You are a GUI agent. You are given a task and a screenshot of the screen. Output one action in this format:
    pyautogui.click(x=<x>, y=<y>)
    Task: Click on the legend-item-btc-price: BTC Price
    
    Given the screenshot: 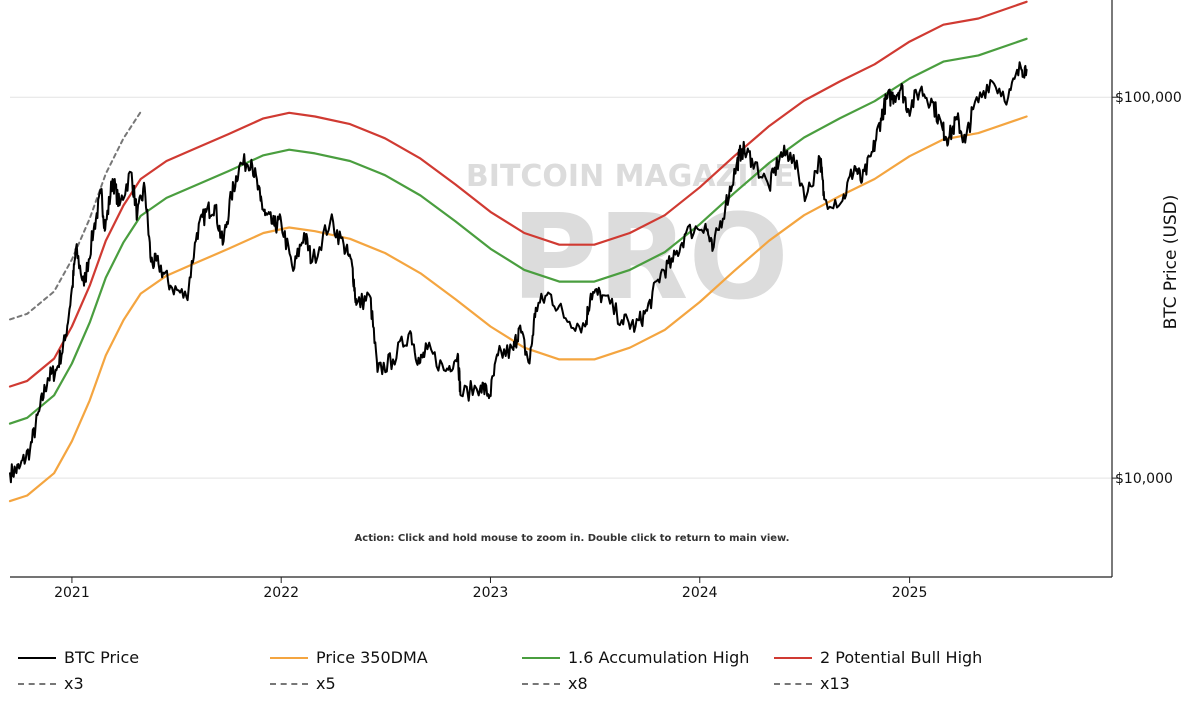 What is the action you would take?
    pyautogui.click(x=78, y=657)
    